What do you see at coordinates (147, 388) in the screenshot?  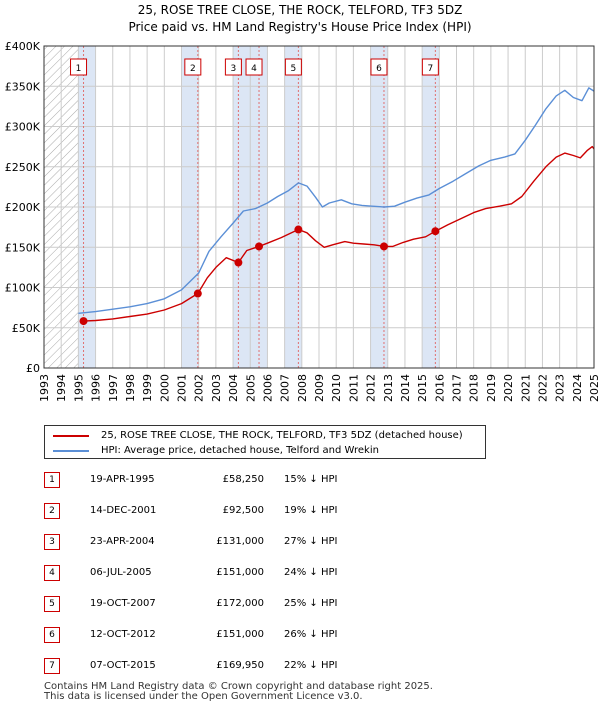 I see `x-tick-label: 1999` at bounding box center [147, 388].